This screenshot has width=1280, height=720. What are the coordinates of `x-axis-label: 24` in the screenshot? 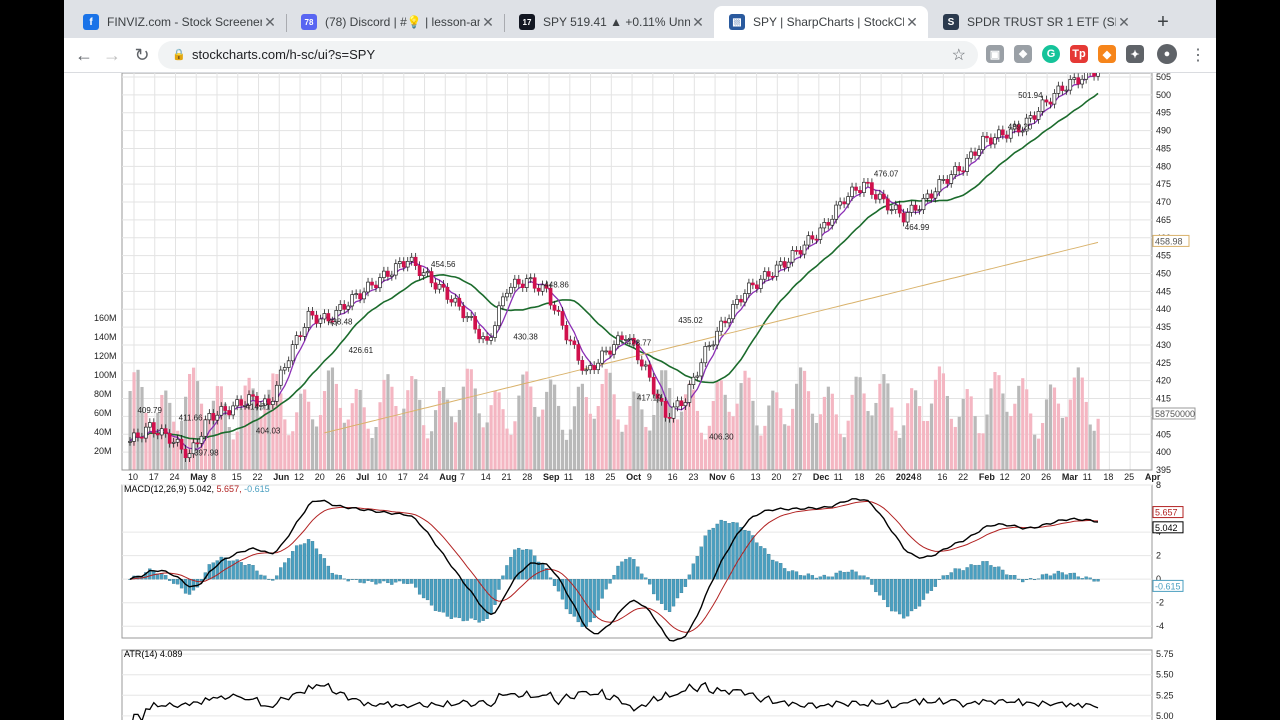 It's located at (424, 477).